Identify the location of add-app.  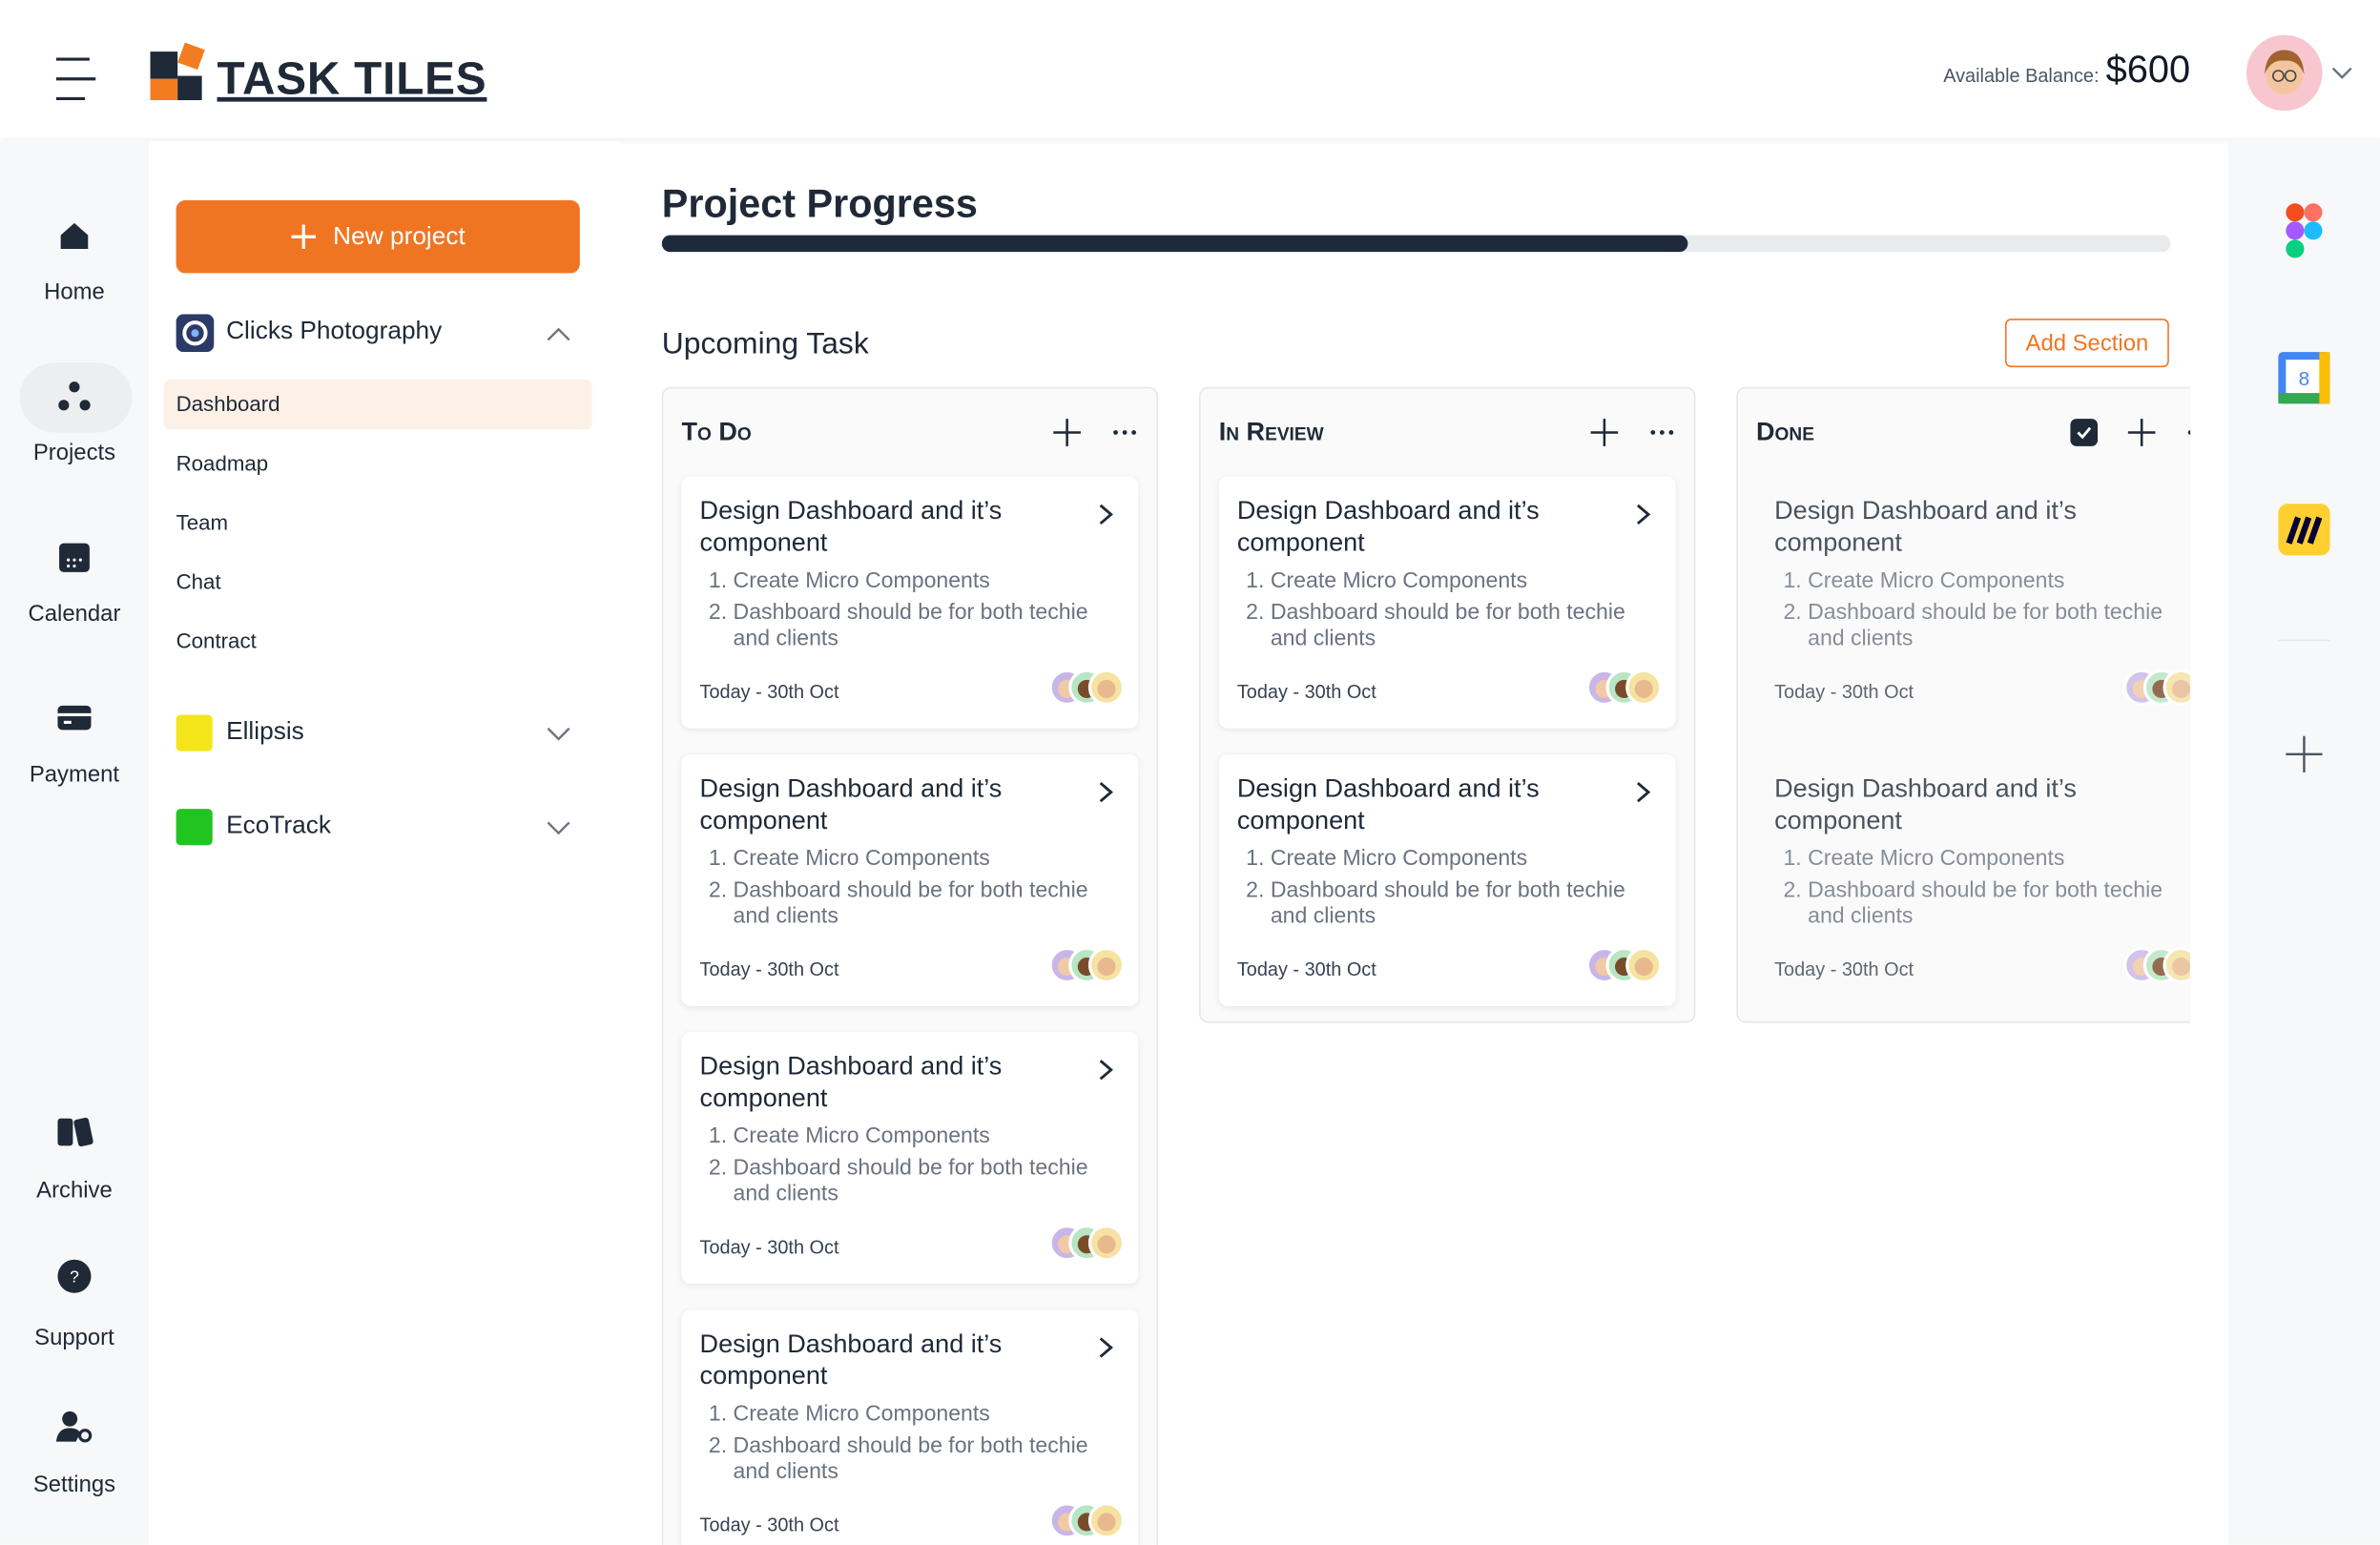
(2304, 753).